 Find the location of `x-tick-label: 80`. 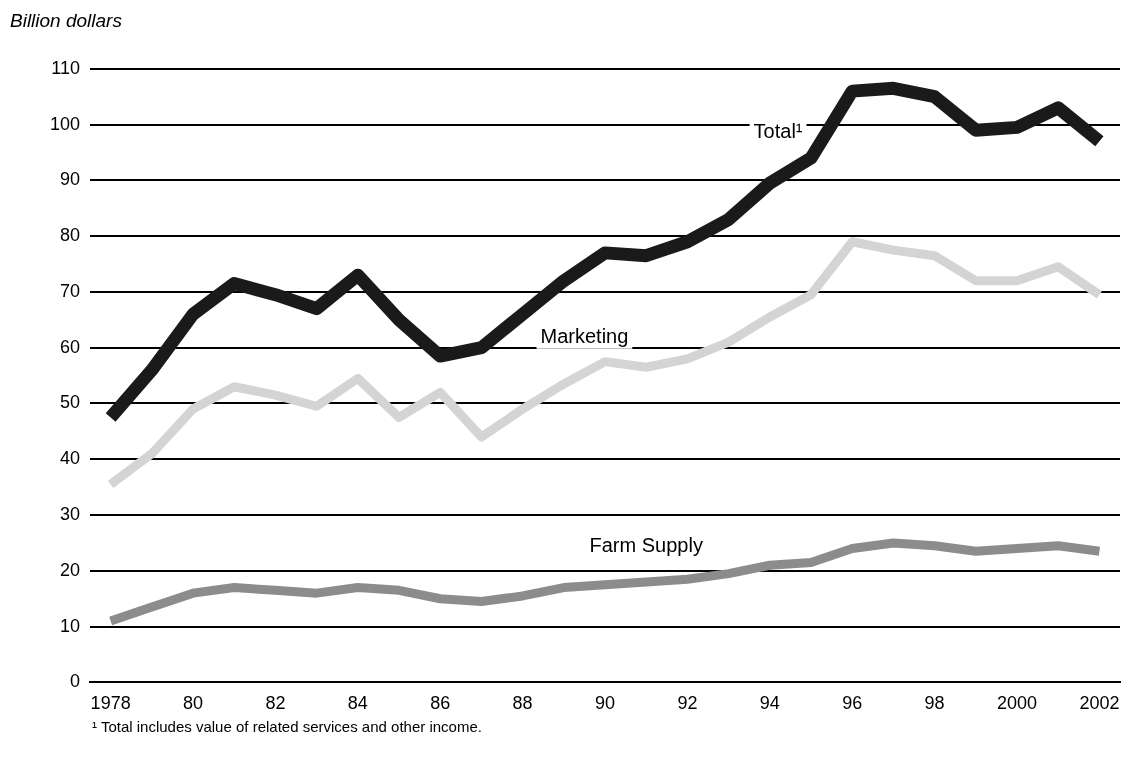

x-tick-label: 80 is located at coordinates (193, 703).